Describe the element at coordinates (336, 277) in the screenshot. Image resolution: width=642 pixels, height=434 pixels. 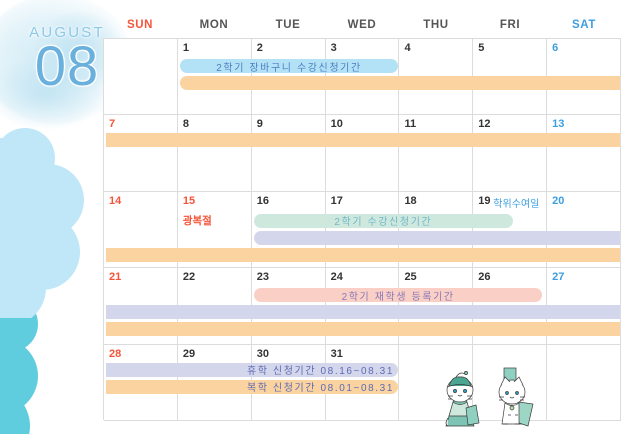
I see `day-number: 24` at that location.